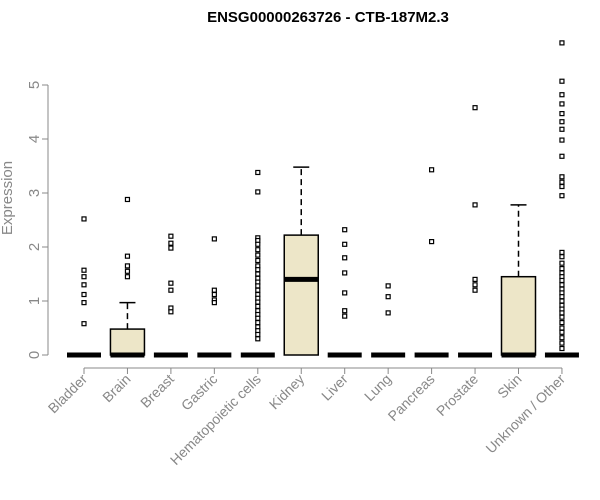 This screenshot has height=500, width=600. What do you see at coordinates (34, 193) in the screenshot?
I see `y-tick-label: 3` at bounding box center [34, 193].